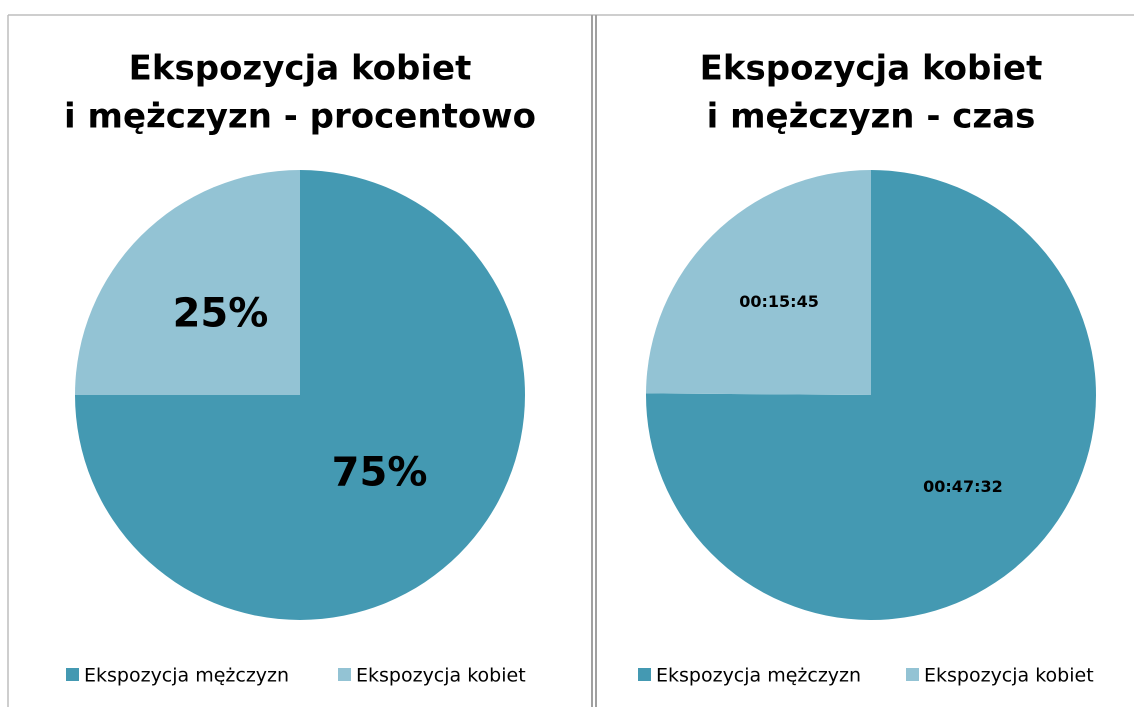 The image size is (1134, 707). I want to click on data-label: 00:15:45, so click(779, 301).